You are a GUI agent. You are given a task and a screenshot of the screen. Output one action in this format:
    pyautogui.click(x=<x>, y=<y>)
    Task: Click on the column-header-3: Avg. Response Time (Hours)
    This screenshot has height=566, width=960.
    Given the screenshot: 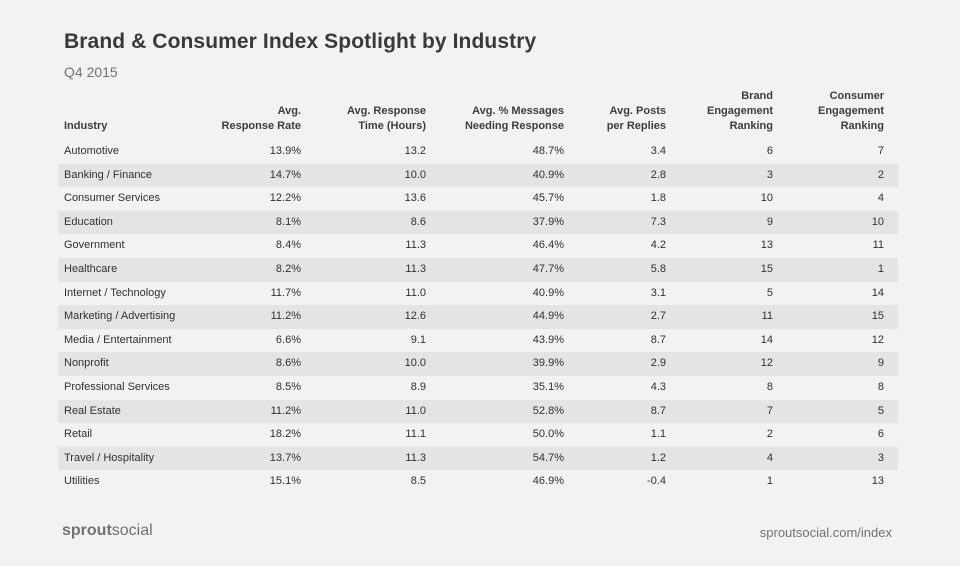 What is the action you would take?
    pyautogui.click(x=371, y=111)
    